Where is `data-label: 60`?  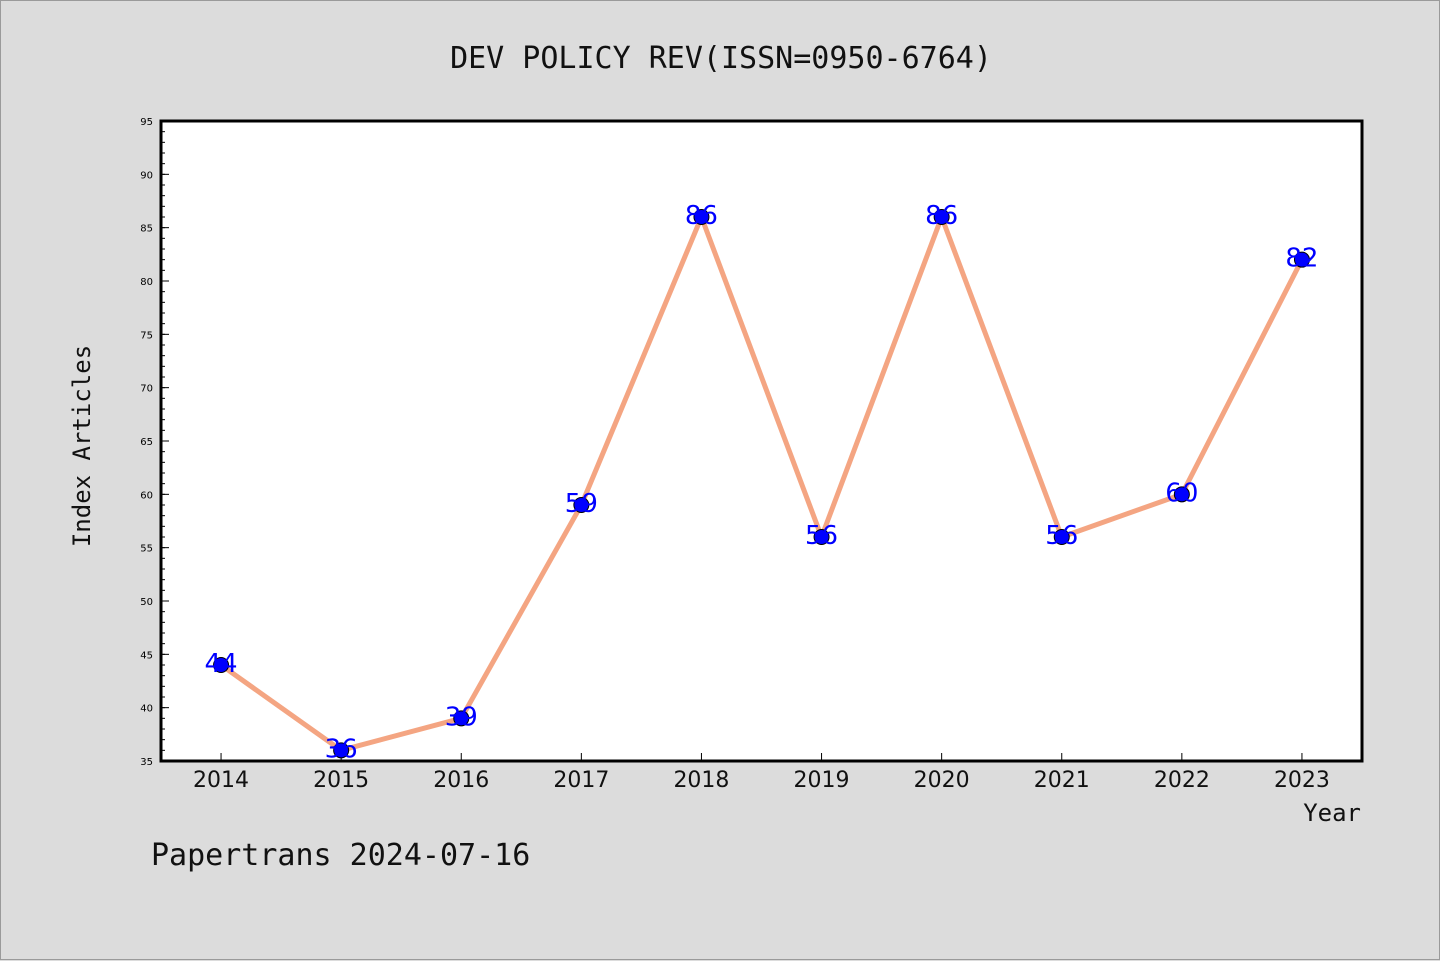 data-label: 60 is located at coordinates (1181, 493).